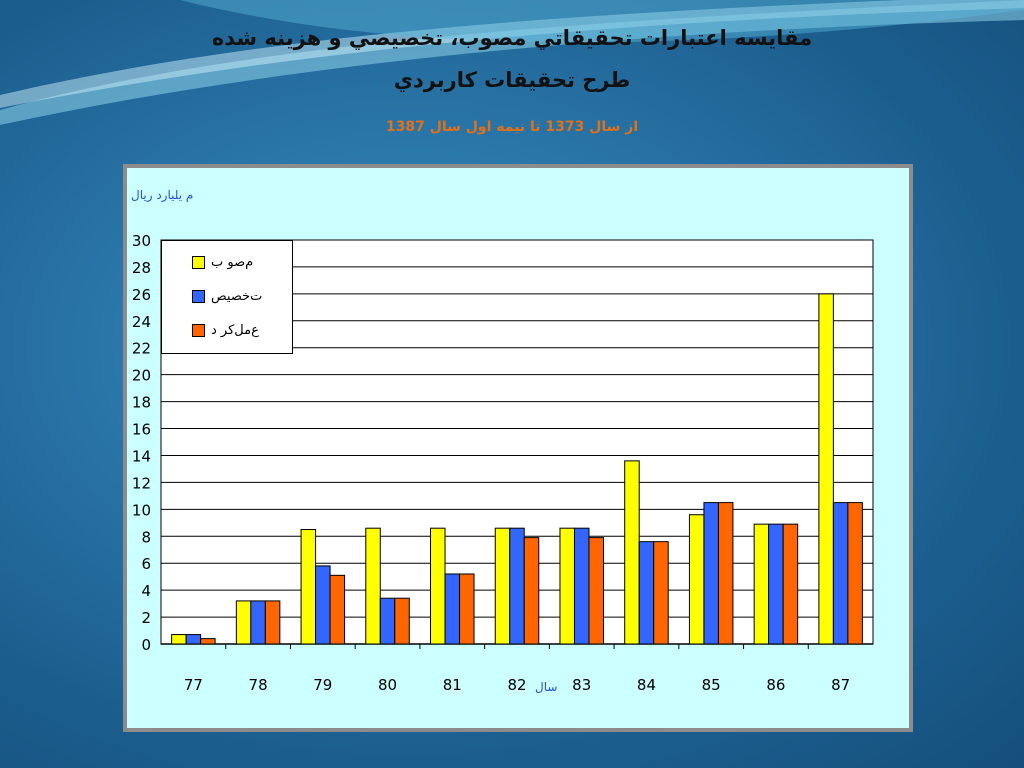 This screenshot has width=1024, height=768. I want to click on legend-item-spent: ع‌مل‌کر د, so click(225, 330).